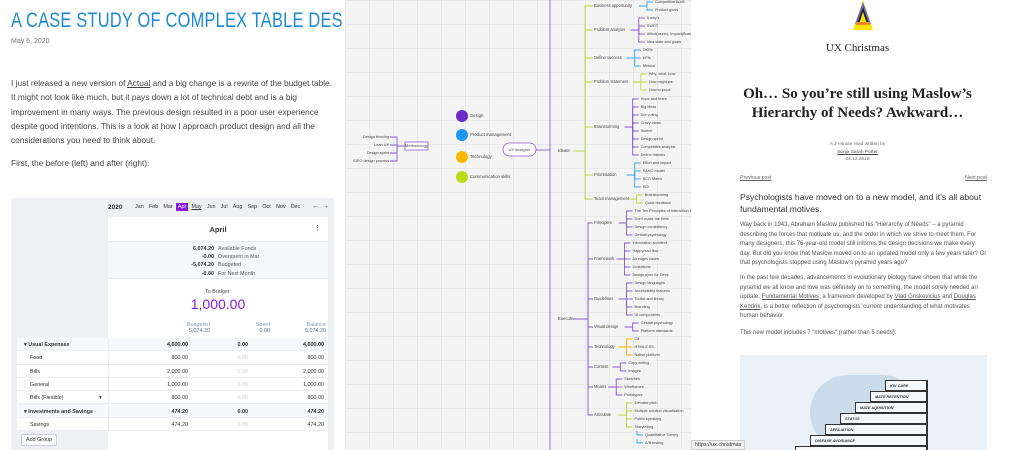 This screenshot has width=1024, height=450. I want to click on leaf-label: A/B testing, so click(654, 443).